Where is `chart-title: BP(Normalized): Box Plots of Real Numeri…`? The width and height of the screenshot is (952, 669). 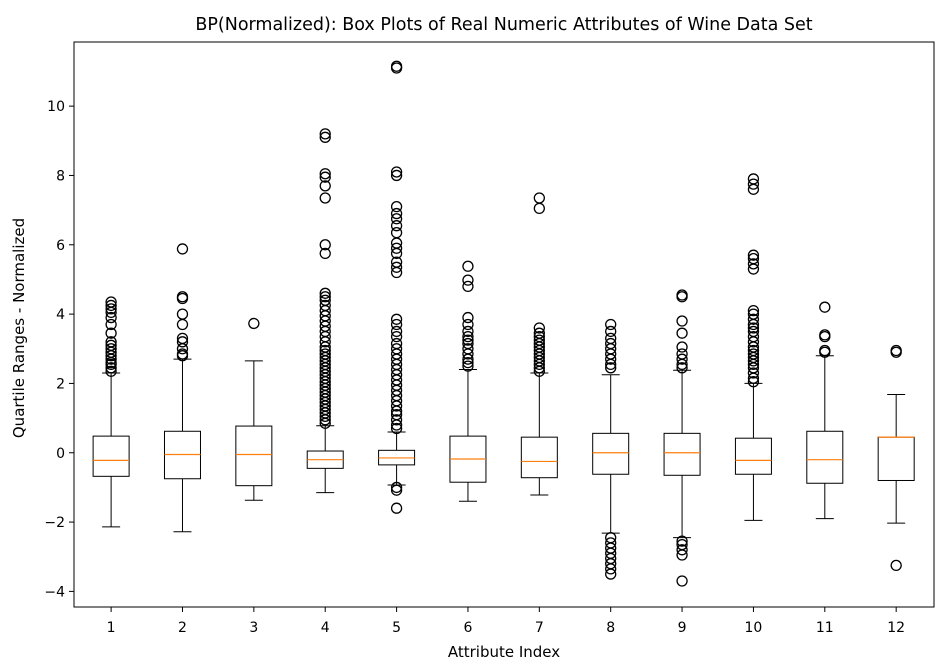
chart-title: BP(Normalized): Box Plots of Real Numeri… is located at coordinates (503, 25).